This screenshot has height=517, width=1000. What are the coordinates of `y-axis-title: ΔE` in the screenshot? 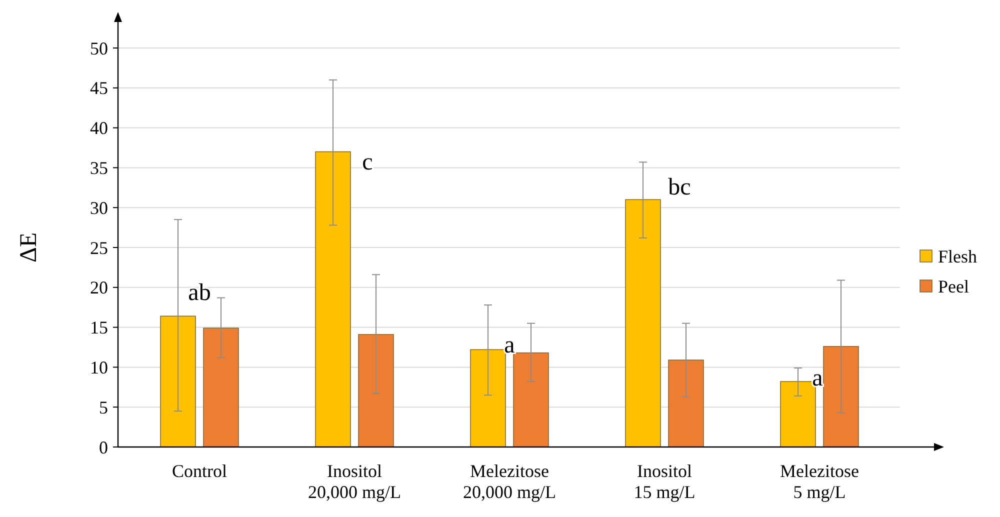 It's located at (29, 247).